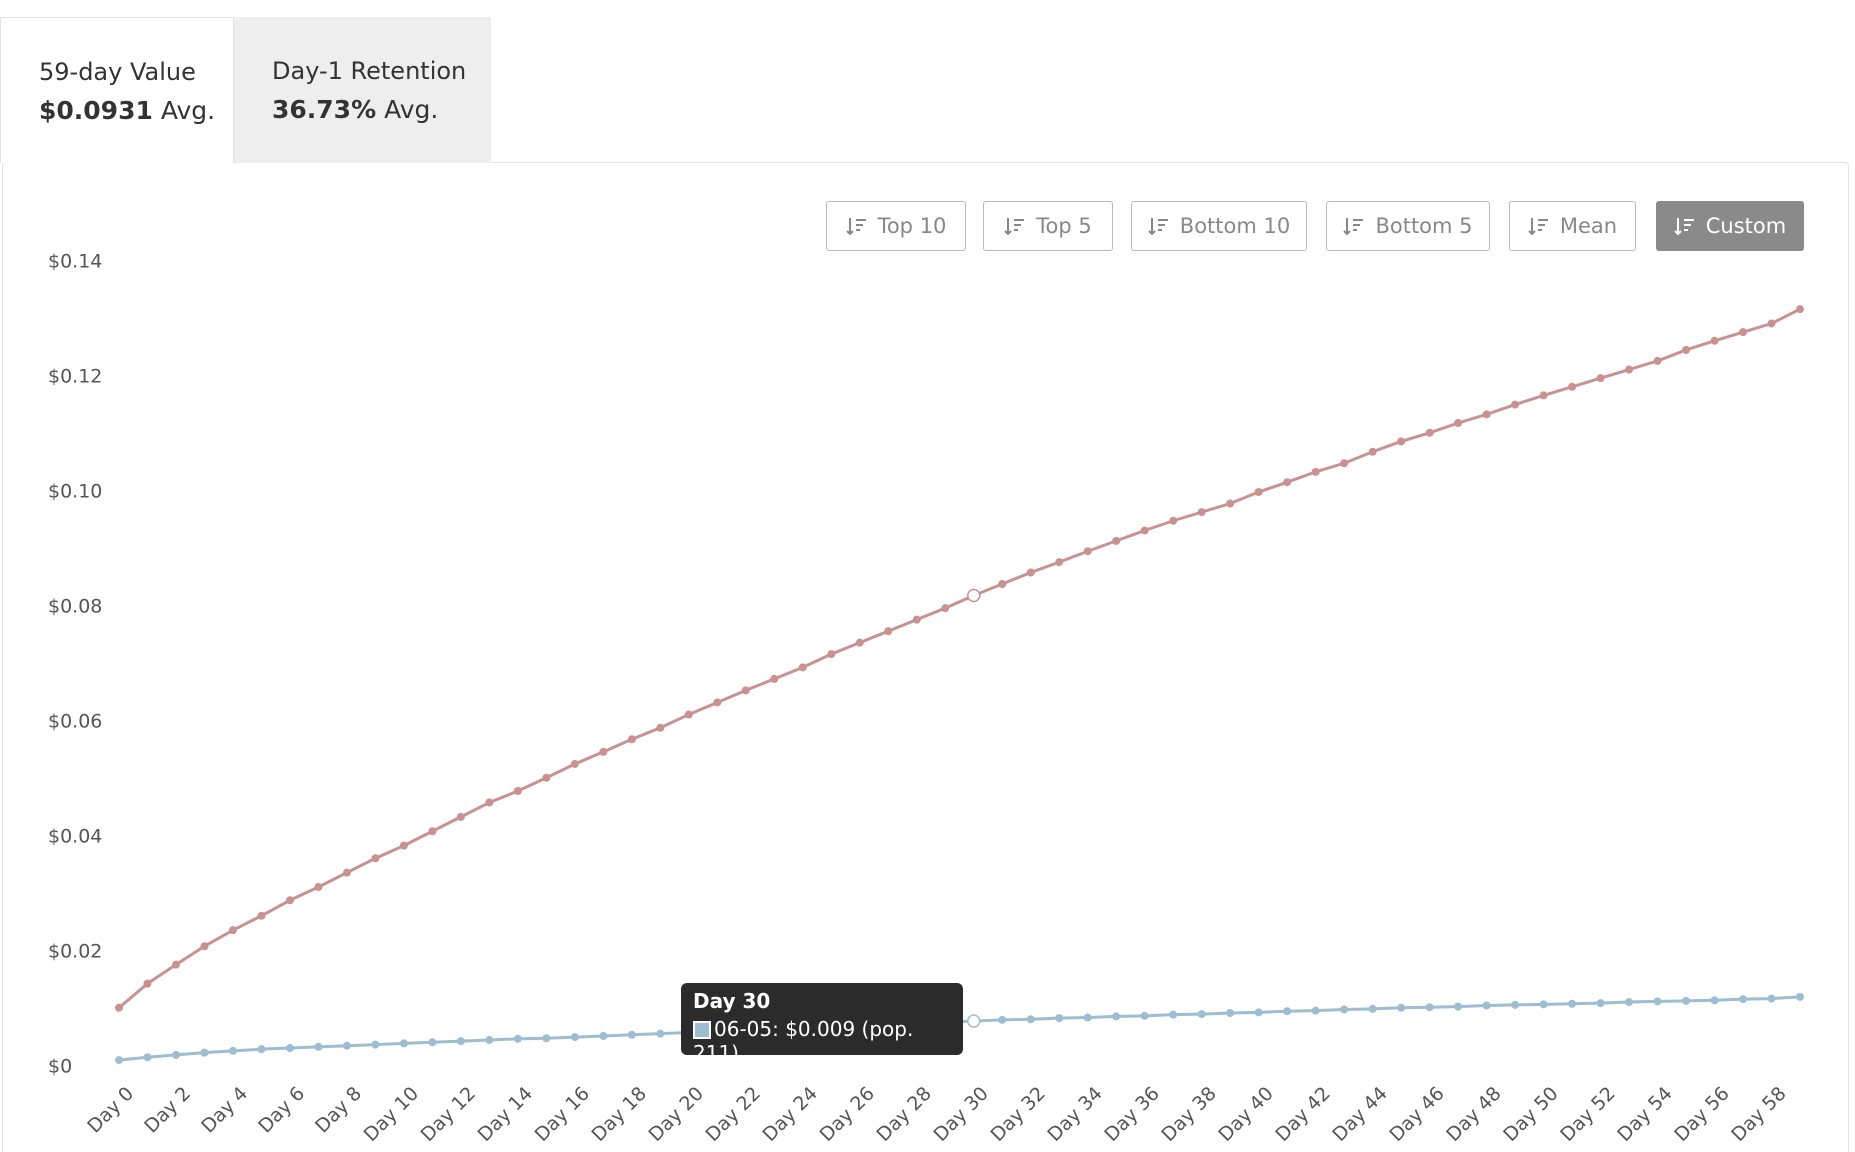  I want to click on button-label: Top 10, so click(912, 226).